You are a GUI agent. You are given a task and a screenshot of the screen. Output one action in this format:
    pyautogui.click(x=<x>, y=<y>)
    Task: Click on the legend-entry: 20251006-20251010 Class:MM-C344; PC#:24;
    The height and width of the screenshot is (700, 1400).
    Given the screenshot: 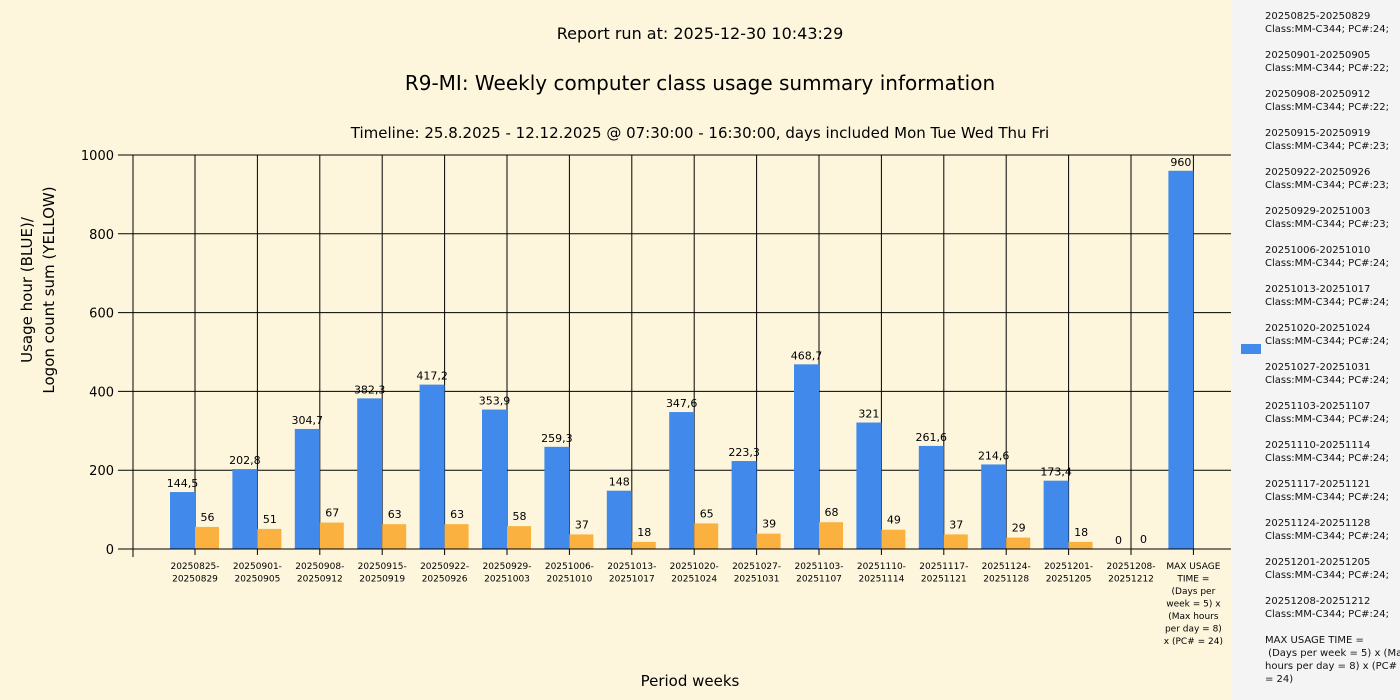 What is the action you would take?
    pyautogui.click(x=1331, y=257)
    